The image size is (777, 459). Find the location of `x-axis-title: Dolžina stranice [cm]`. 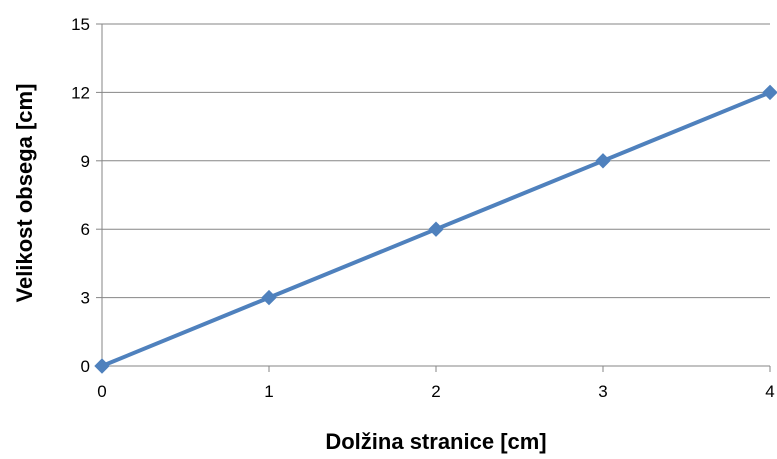

x-axis-title: Dolžina stranice [cm] is located at coordinates (435, 441).